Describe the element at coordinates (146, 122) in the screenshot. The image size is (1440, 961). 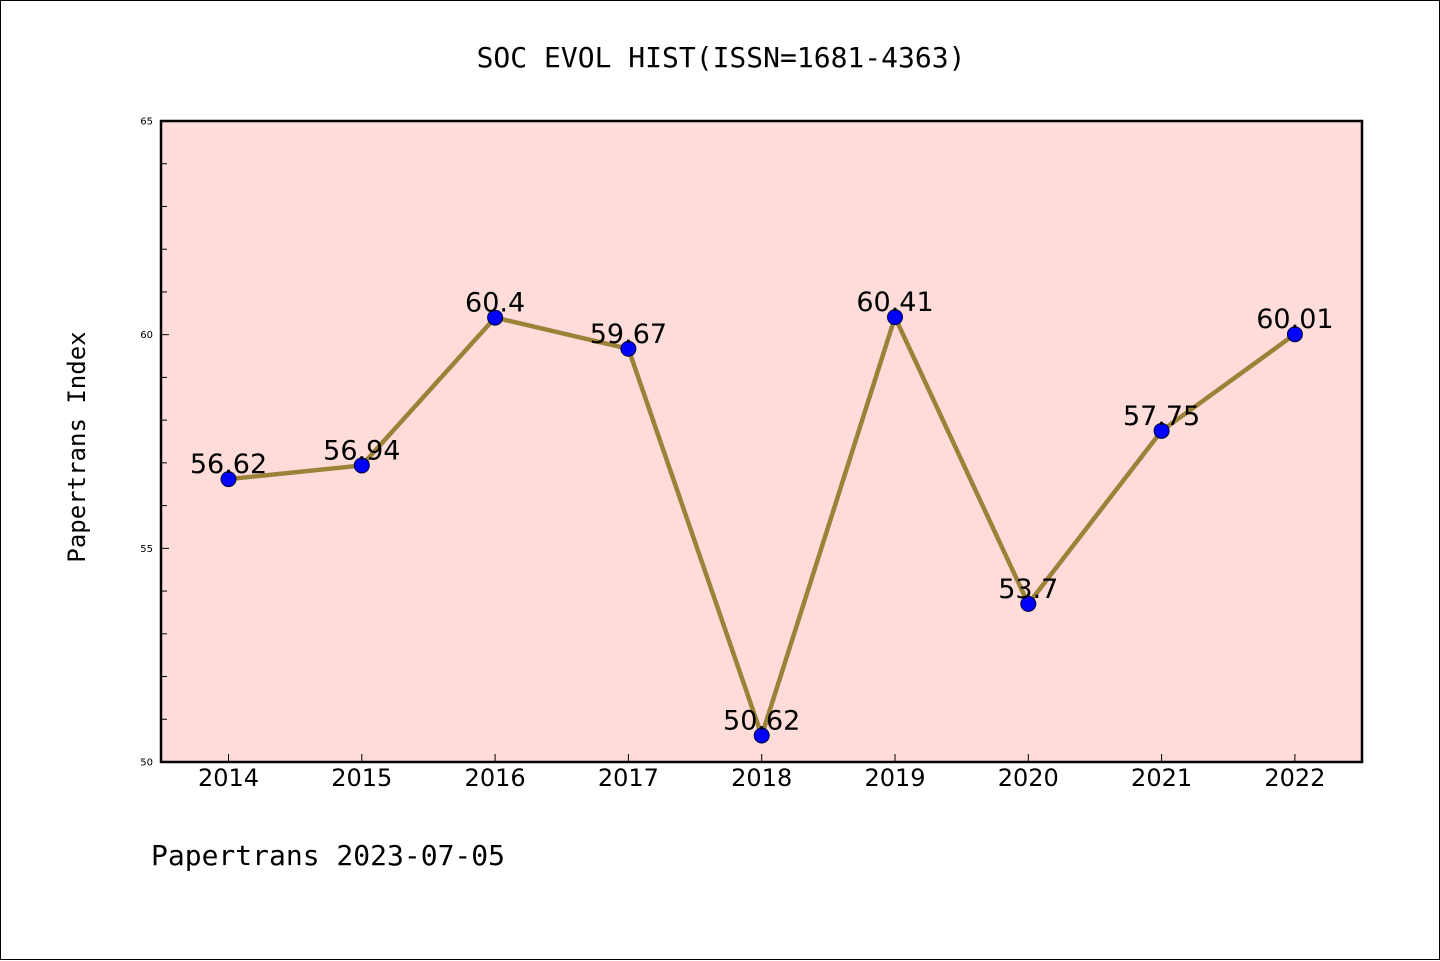
I see `y-tick-label: 65` at that location.